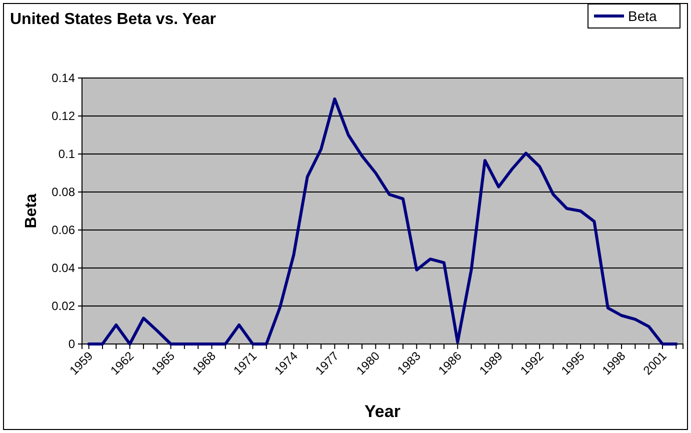 Image resolution: width=691 pixels, height=433 pixels. Describe the element at coordinates (113, 19) in the screenshot. I see `chart-title: United States Beta vs. Year` at that location.